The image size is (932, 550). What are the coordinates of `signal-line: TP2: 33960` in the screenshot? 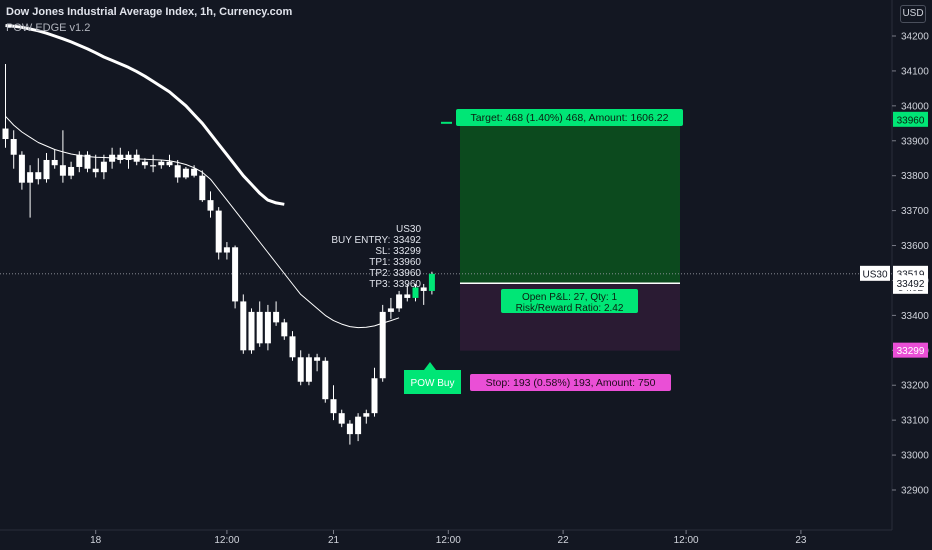 It's located at (395, 273).